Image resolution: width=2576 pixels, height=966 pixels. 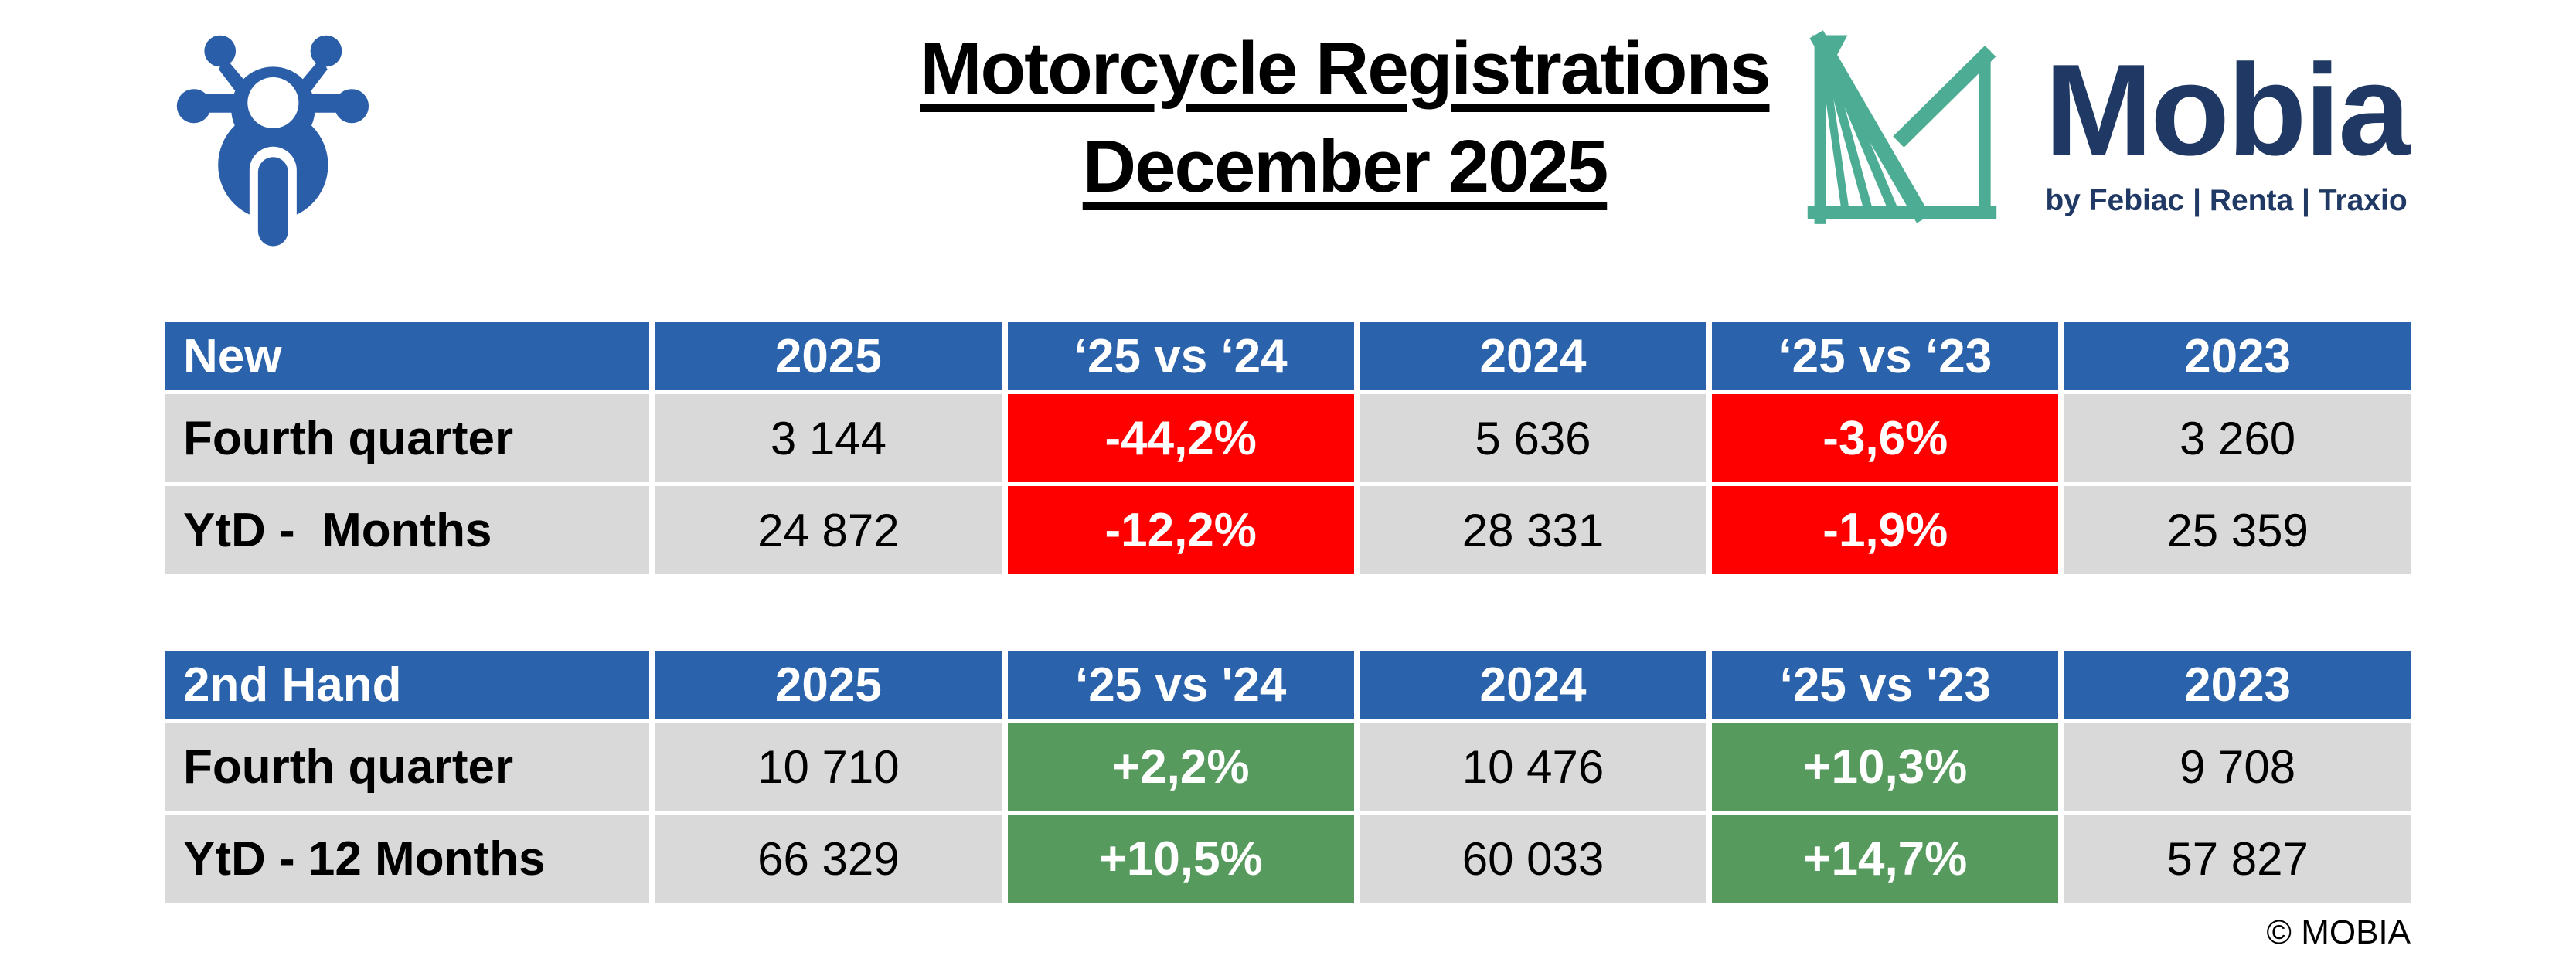 I want to click on delta-cell: -12,2%, so click(x=1180, y=530).